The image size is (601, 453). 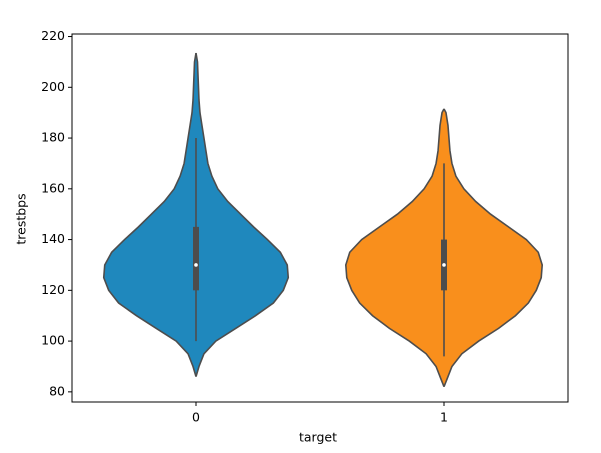 I want to click on y-tick-label: 180, so click(x=53, y=137).